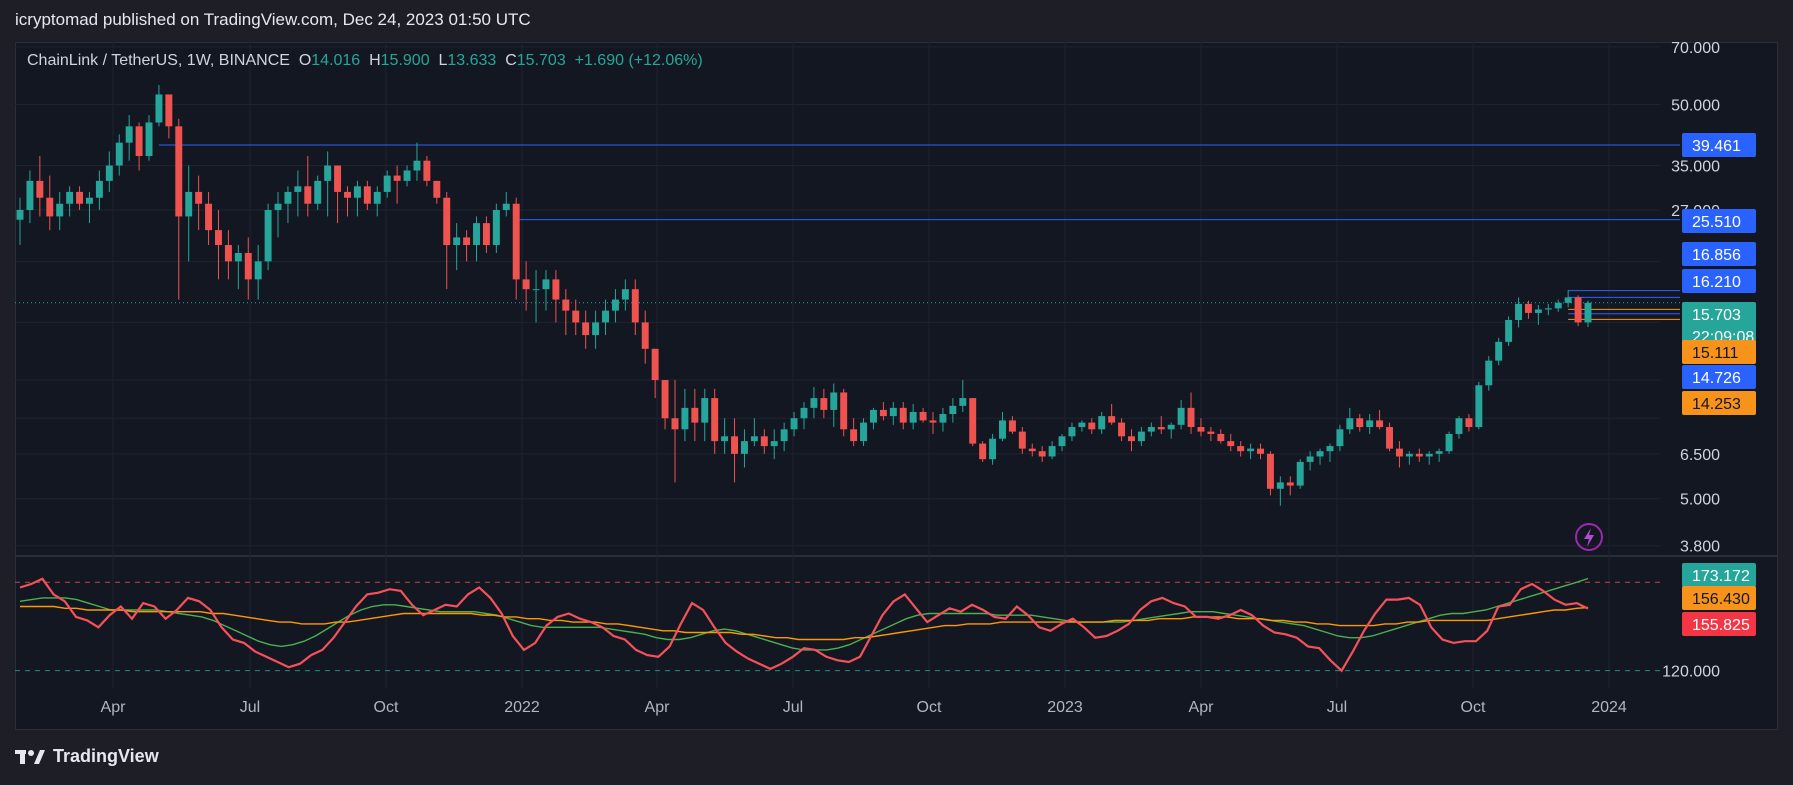 The width and height of the screenshot is (1793, 785). Describe the element at coordinates (1700, 455) in the screenshot. I see `y-tick-label: 6.500` at that location.